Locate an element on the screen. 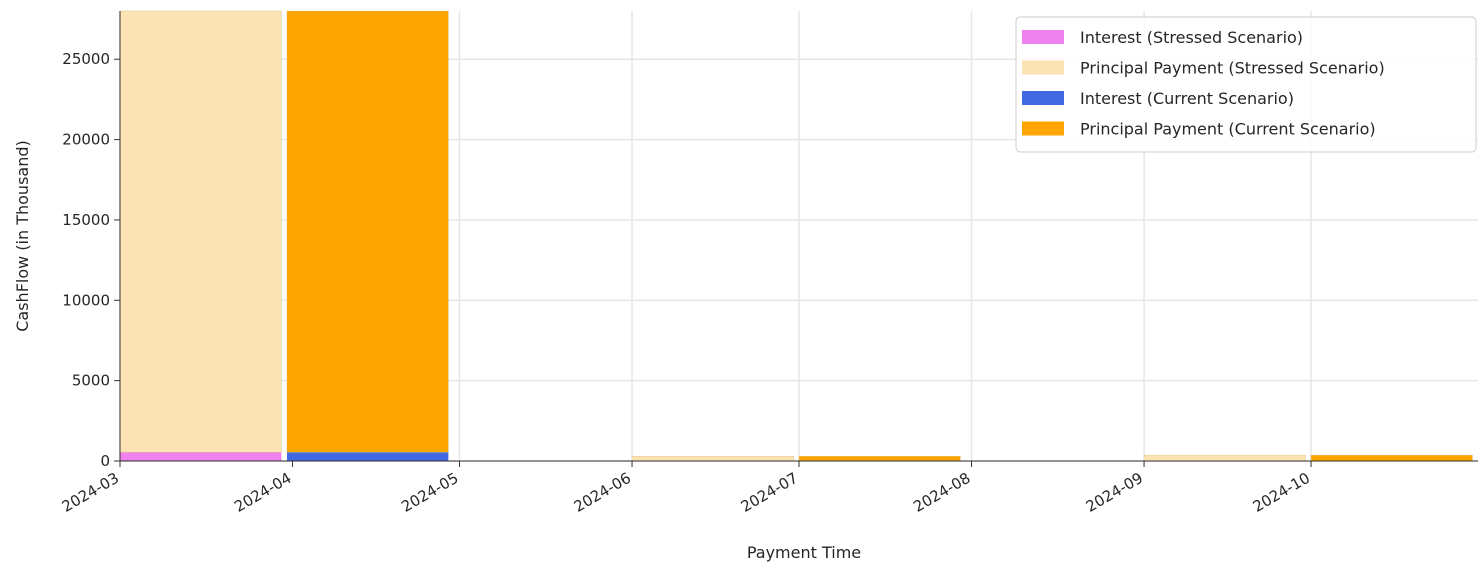 This screenshot has width=1478, height=563. legend-label: Principal Payment (Current Scenario) is located at coordinates (1228, 129).